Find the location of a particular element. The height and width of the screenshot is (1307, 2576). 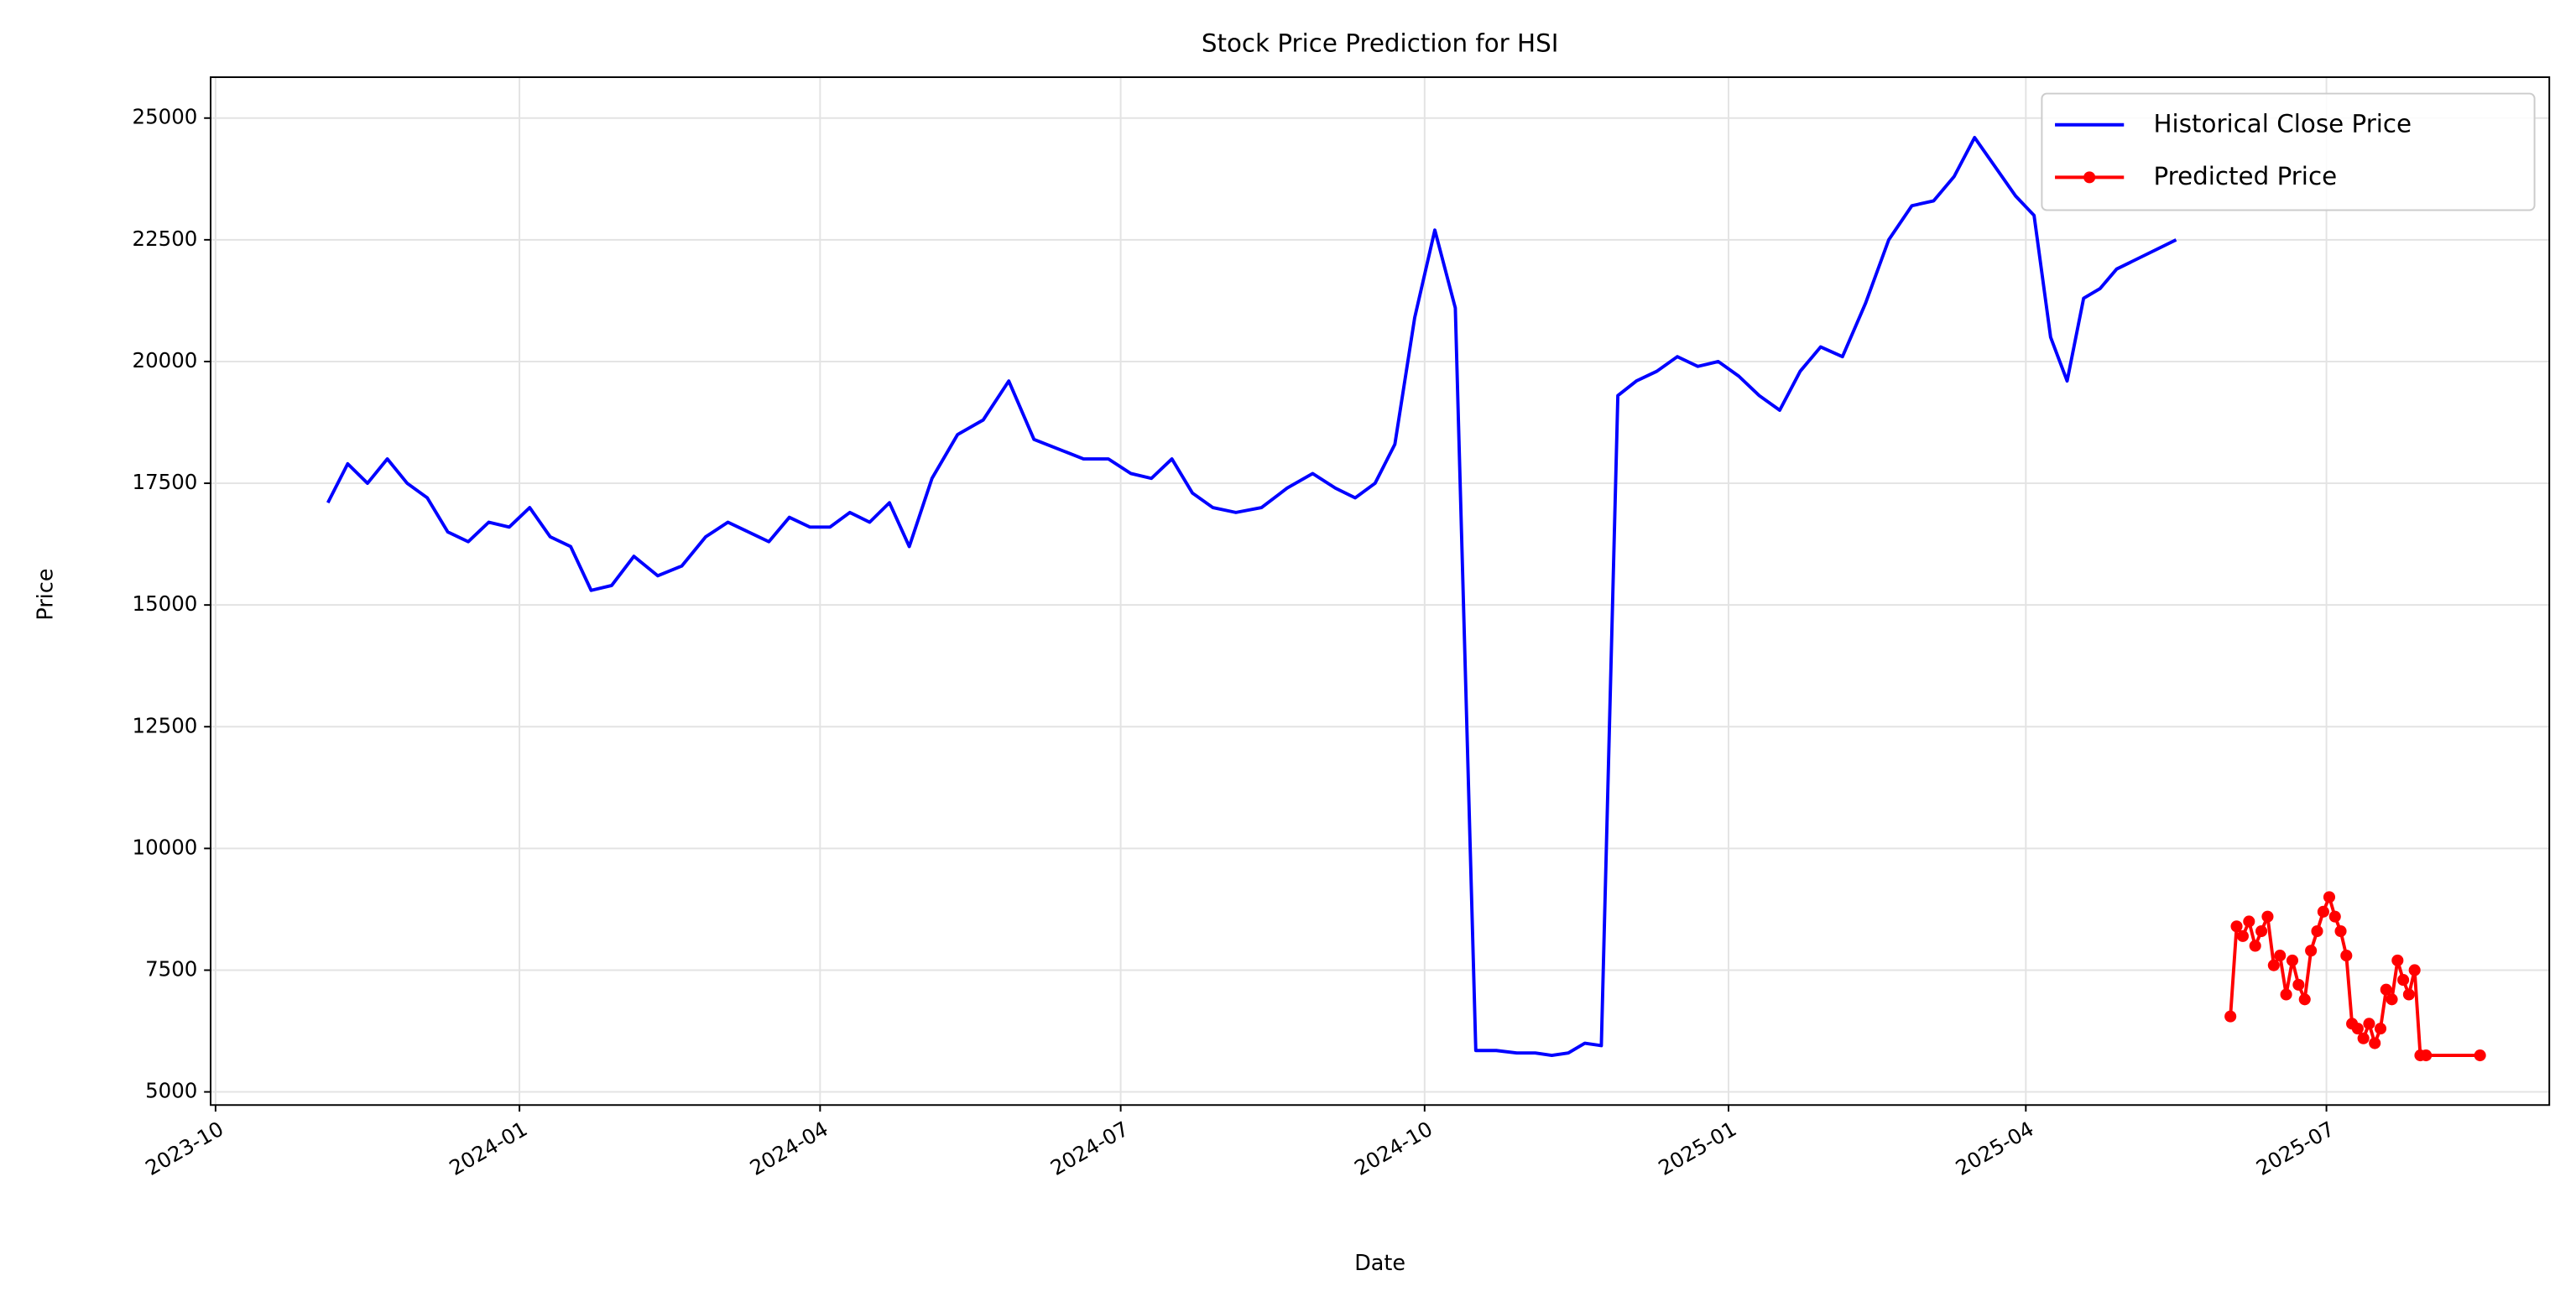

legend: Historical Close Price Predicted Price is located at coordinates (2288, 151).